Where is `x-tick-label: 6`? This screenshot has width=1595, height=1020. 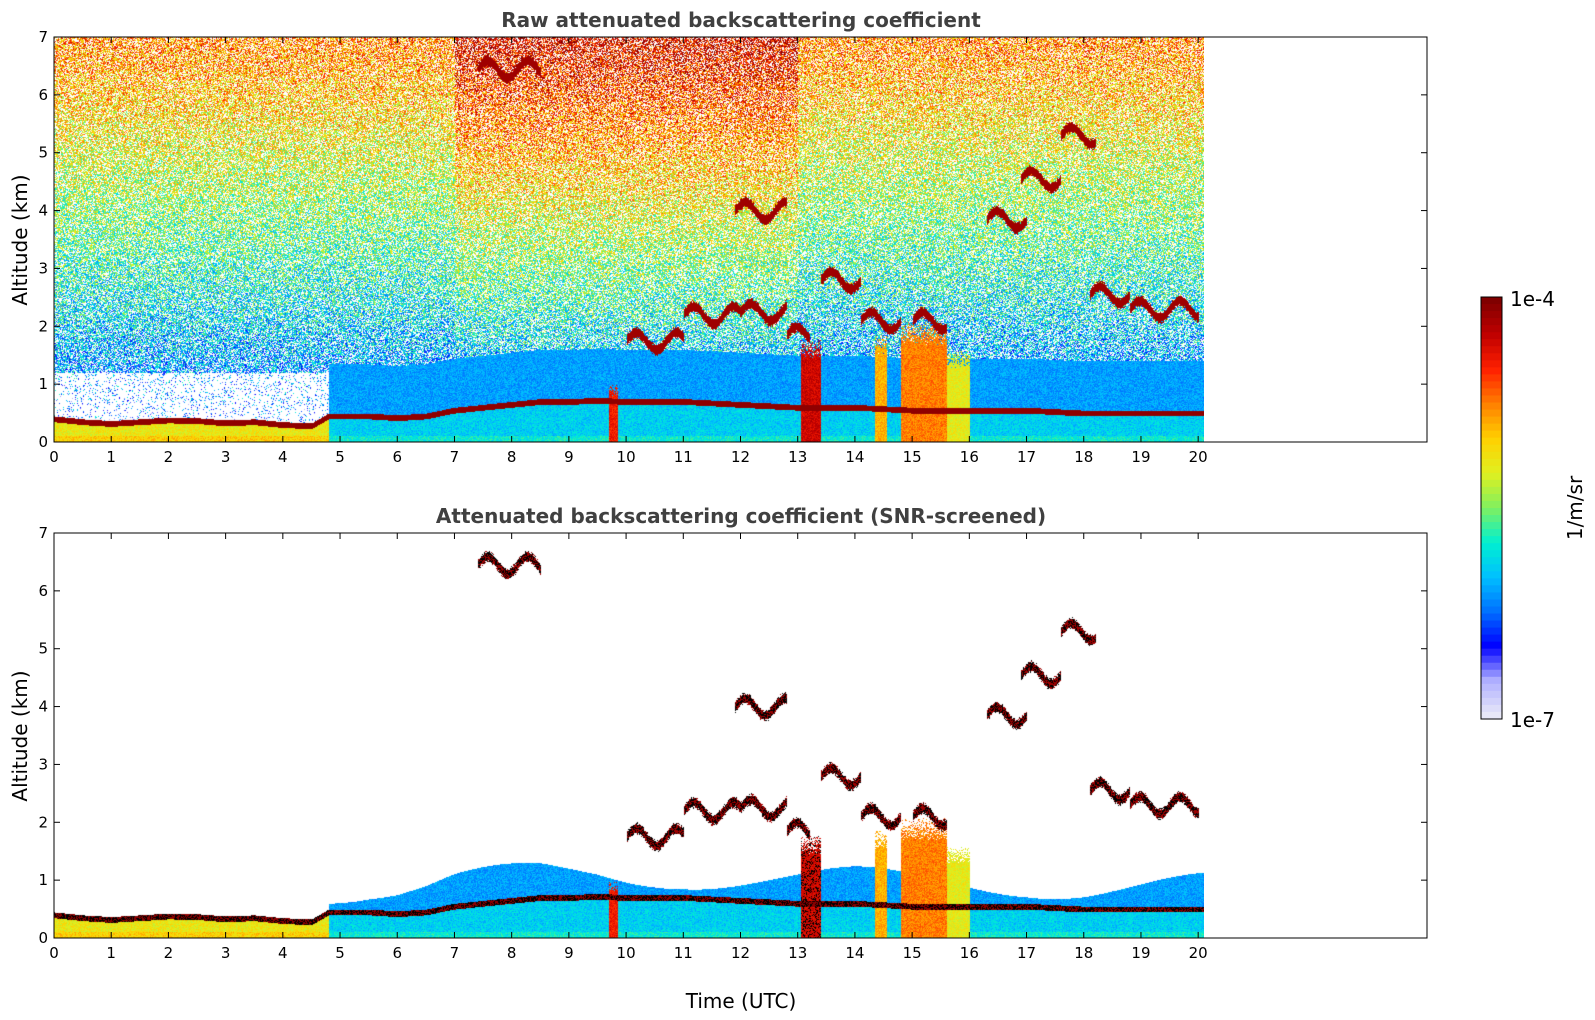 x-tick-label: 6 is located at coordinates (397, 953).